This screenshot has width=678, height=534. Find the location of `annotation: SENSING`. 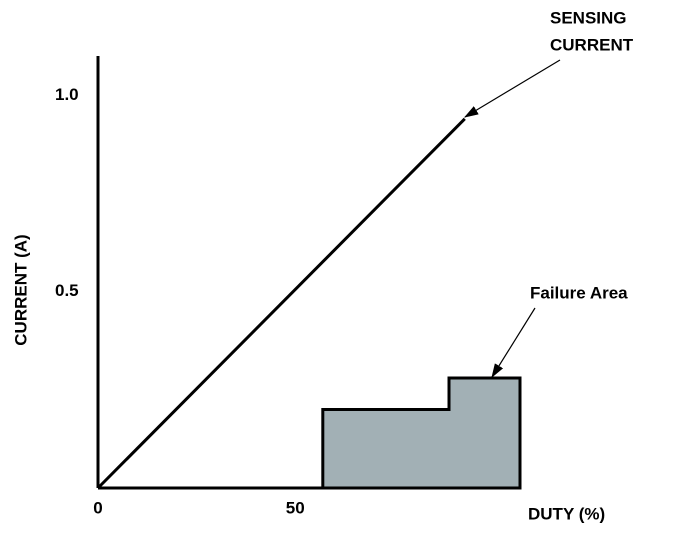

annotation: SENSING is located at coordinates (588, 17).